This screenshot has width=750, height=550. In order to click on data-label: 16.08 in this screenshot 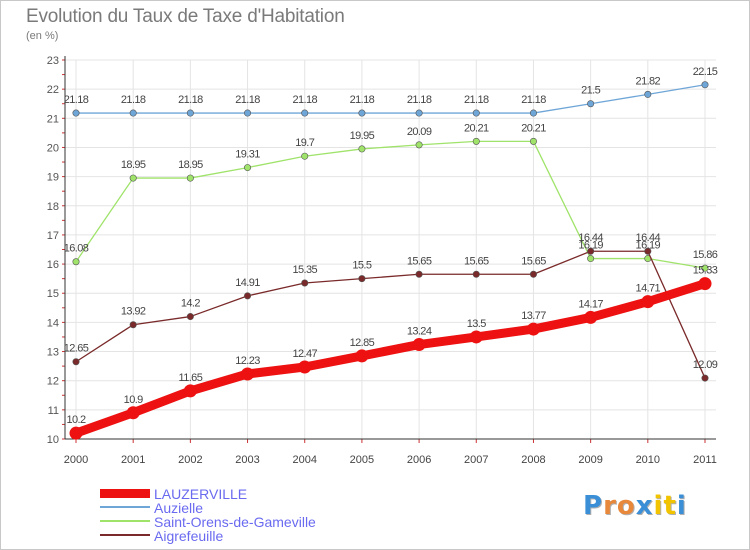, I will do `click(76, 249)`.